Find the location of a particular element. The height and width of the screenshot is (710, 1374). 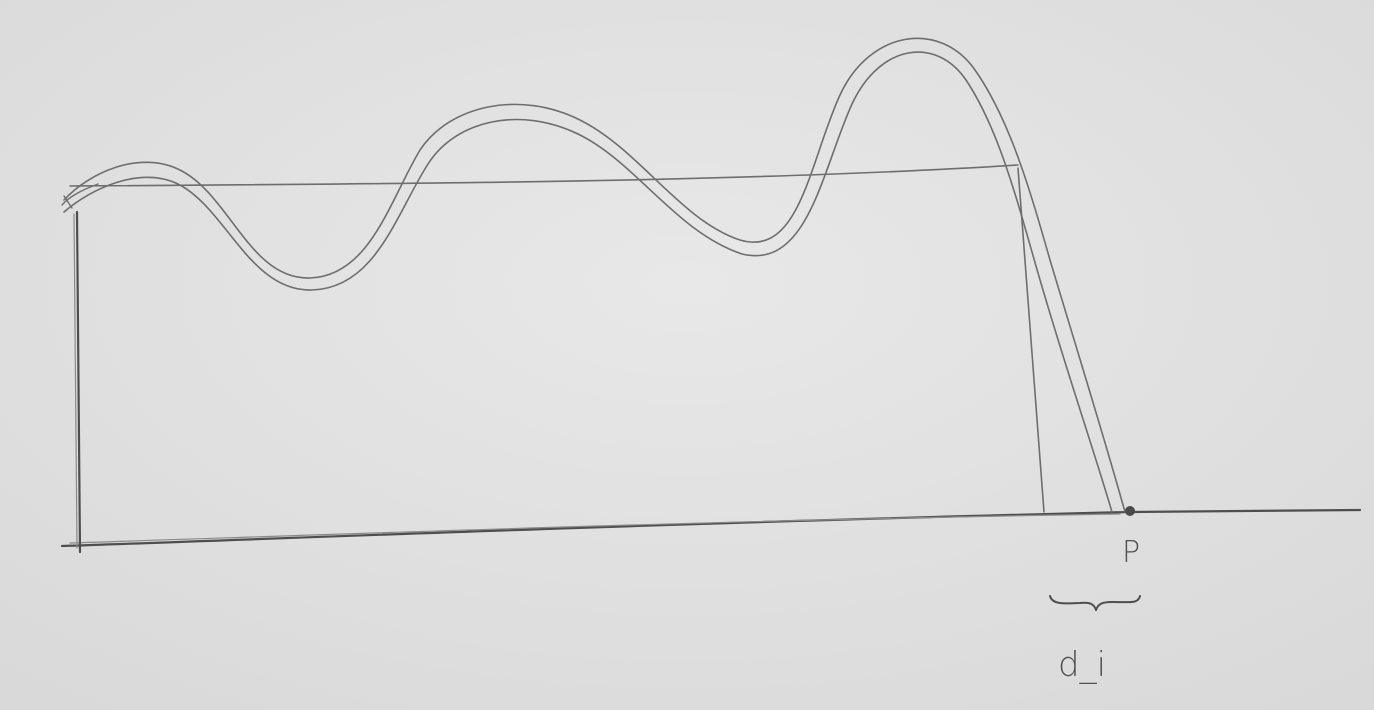

point-p-marker is located at coordinates (1130, 511).